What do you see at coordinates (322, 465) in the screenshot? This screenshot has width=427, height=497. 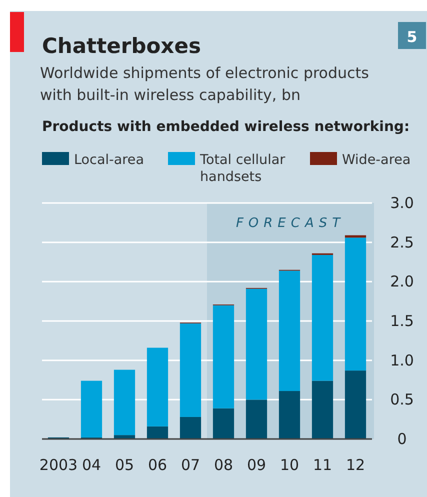 I see `x-tick-label: 11` at bounding box center [322, 465].